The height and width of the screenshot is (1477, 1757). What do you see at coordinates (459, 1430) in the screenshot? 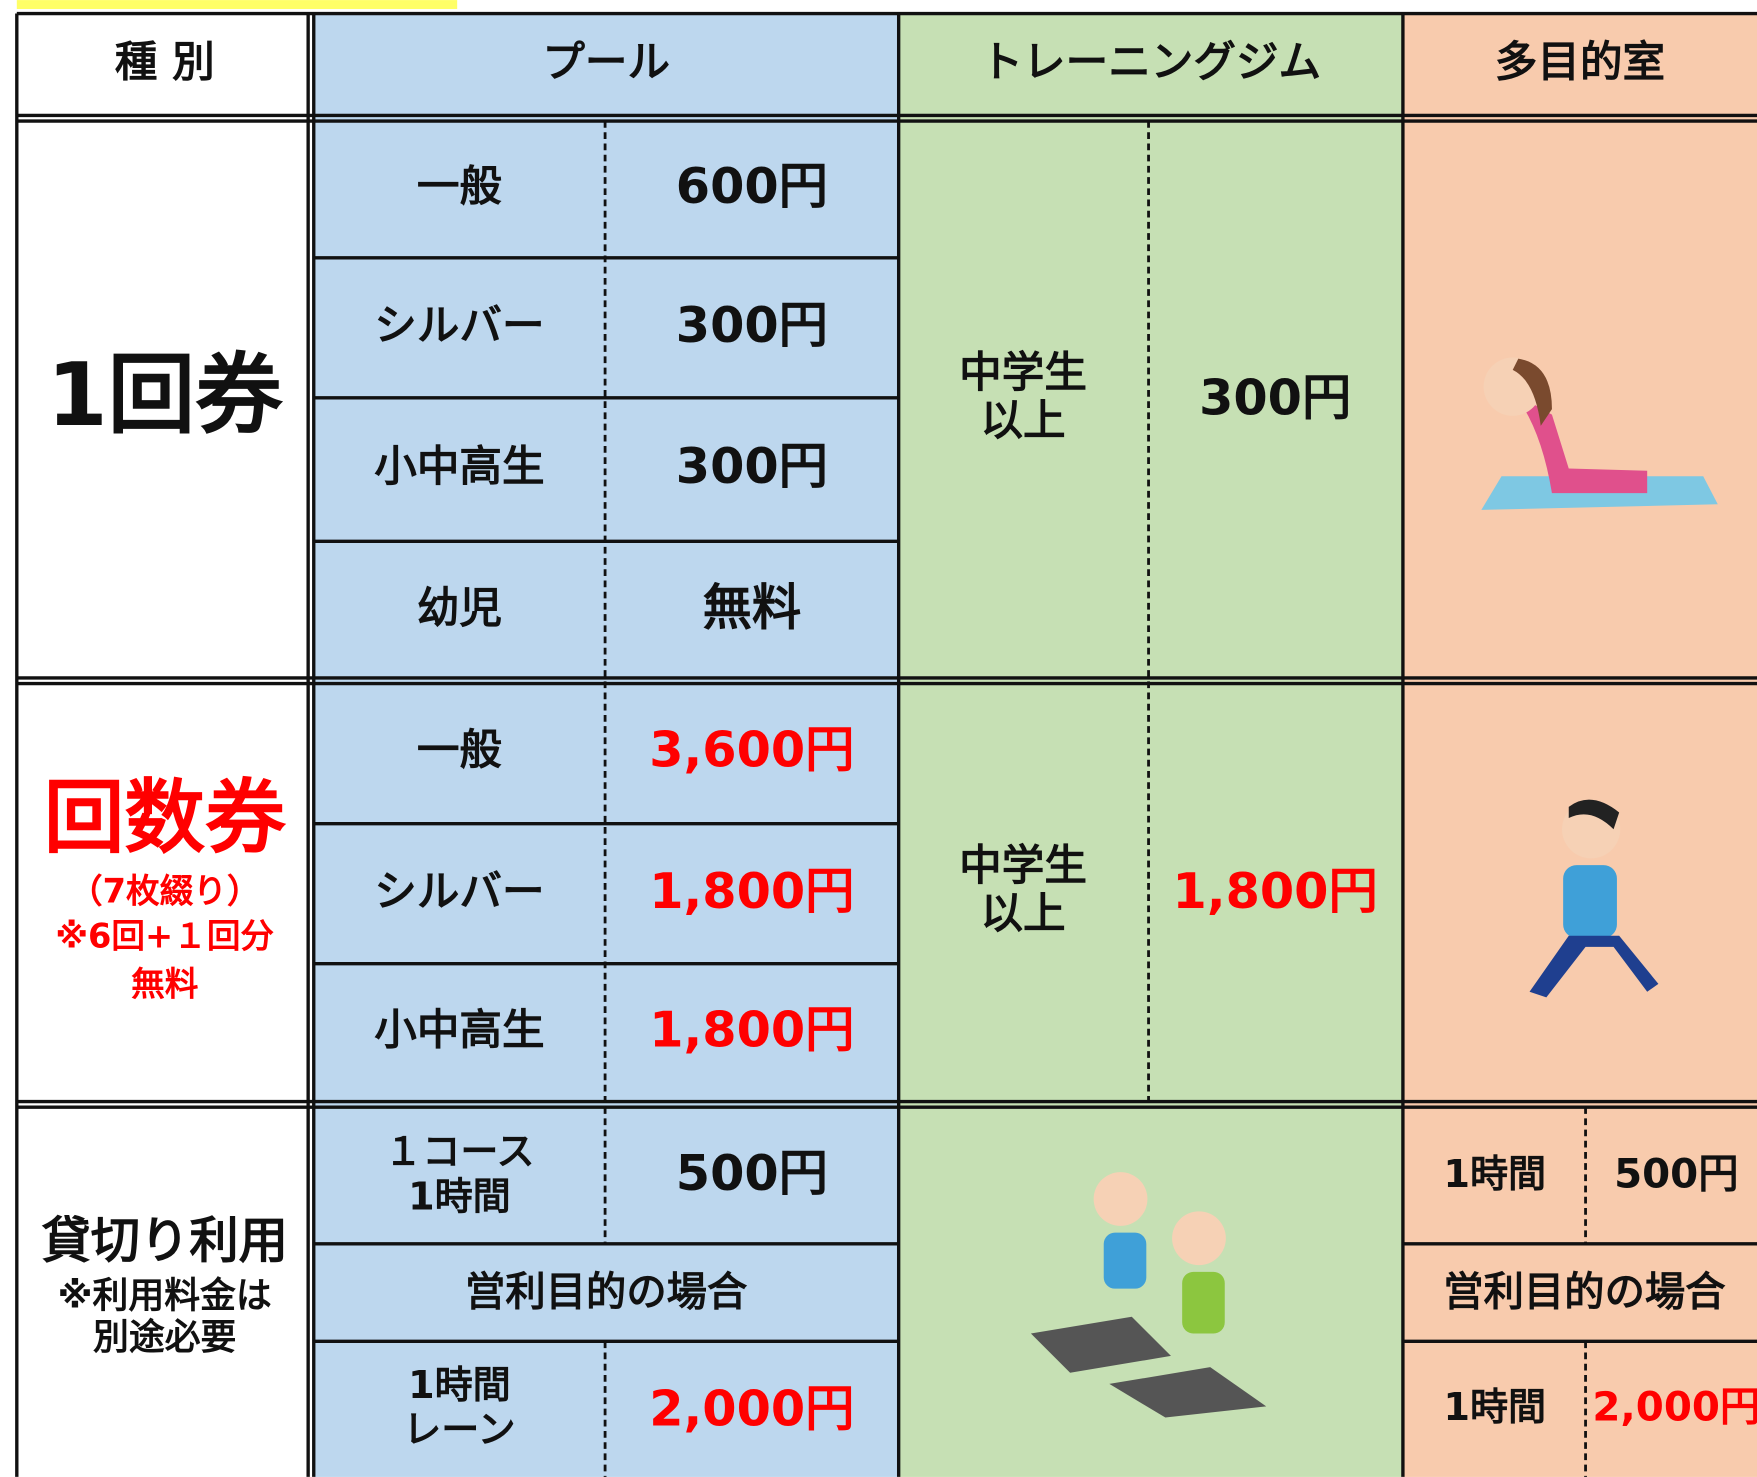
I see `pool-who: レーン` at bounding box center [459, 1430].